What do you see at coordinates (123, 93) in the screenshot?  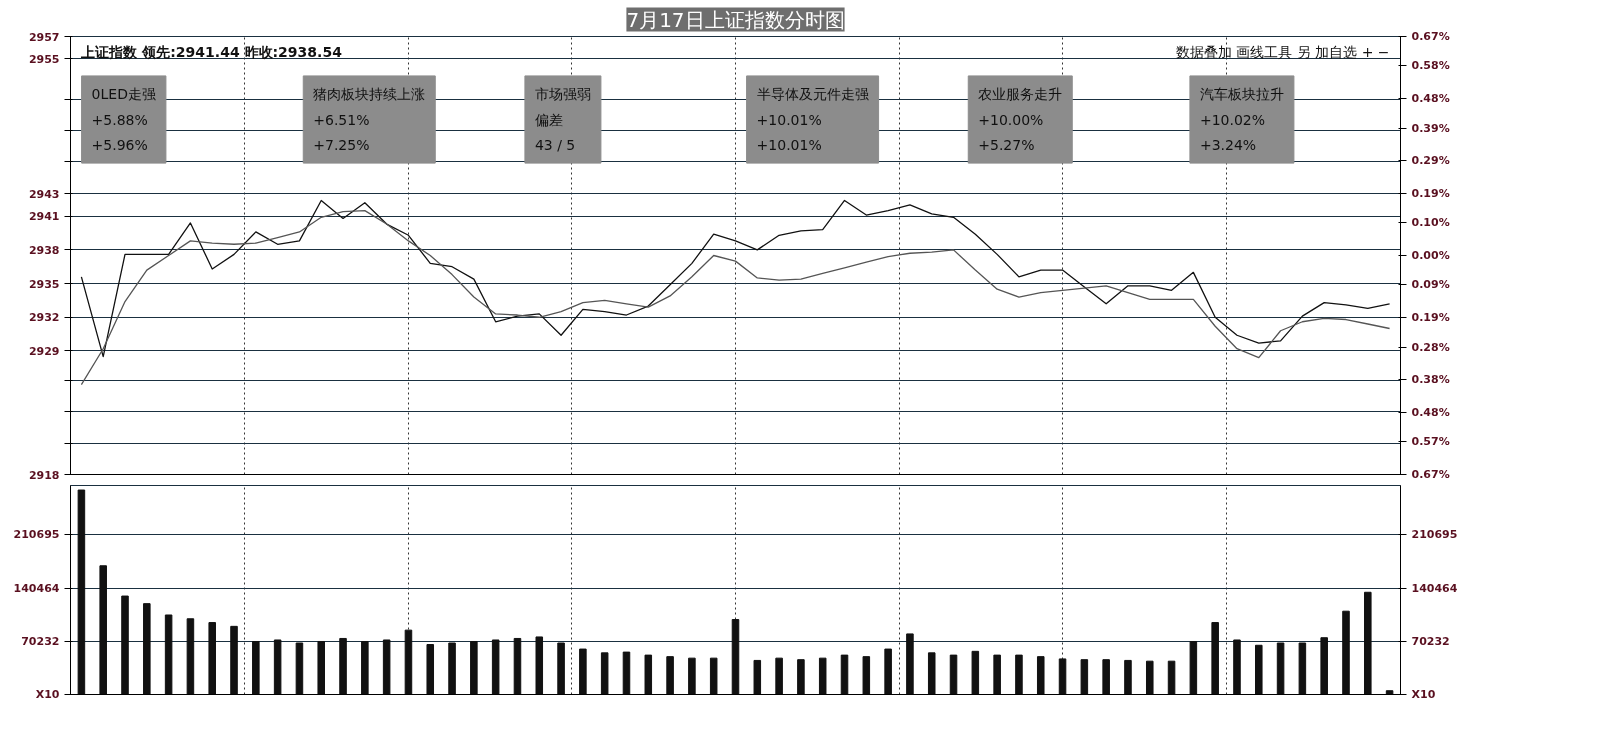 I see `annotation: 0LED走强` at bounding box center [123, 93].